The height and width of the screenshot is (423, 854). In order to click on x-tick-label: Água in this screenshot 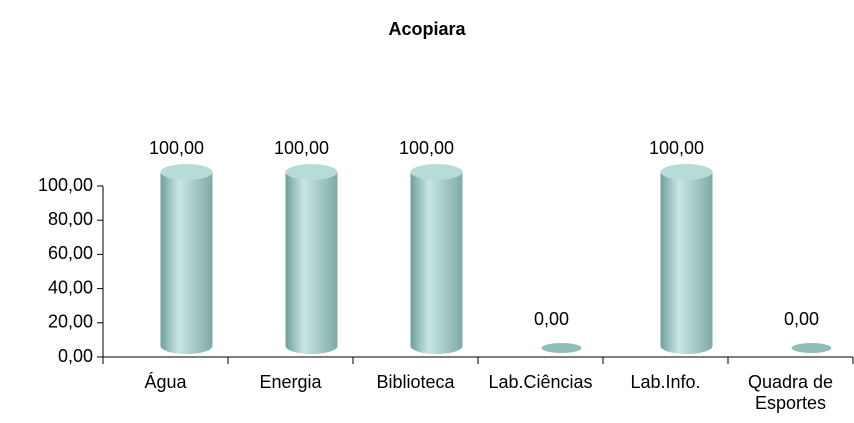, I will do `click(165, 382)`.